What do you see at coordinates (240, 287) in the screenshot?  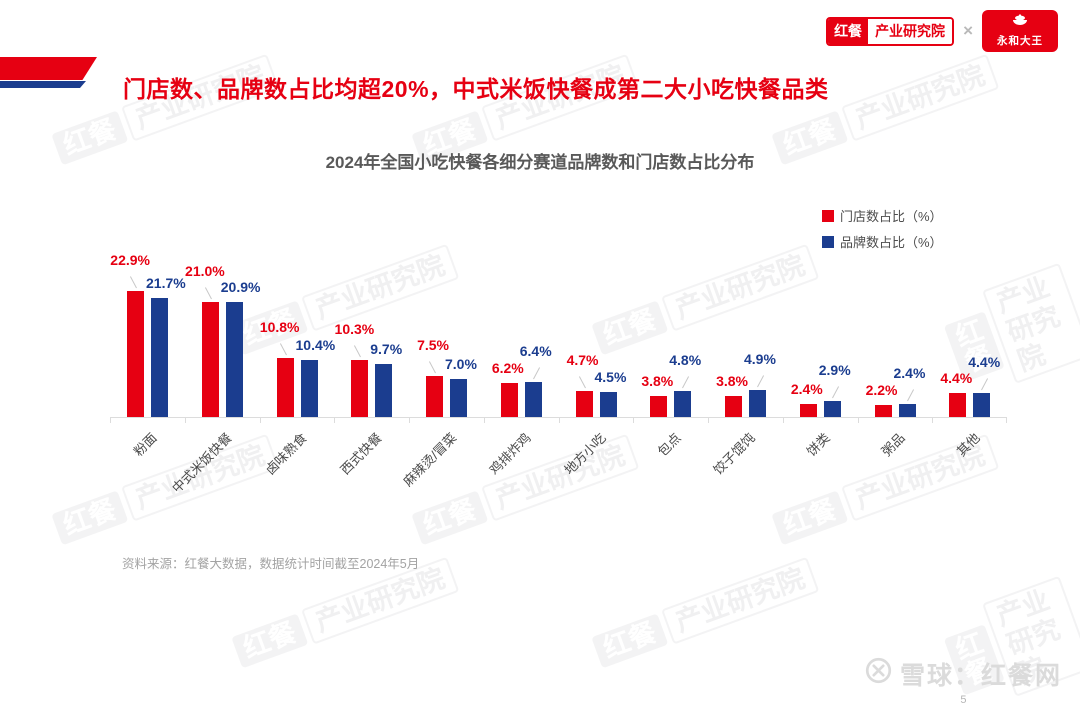 I see `brand-share-value-label: 20.9%` at bounding box center [240, 287].